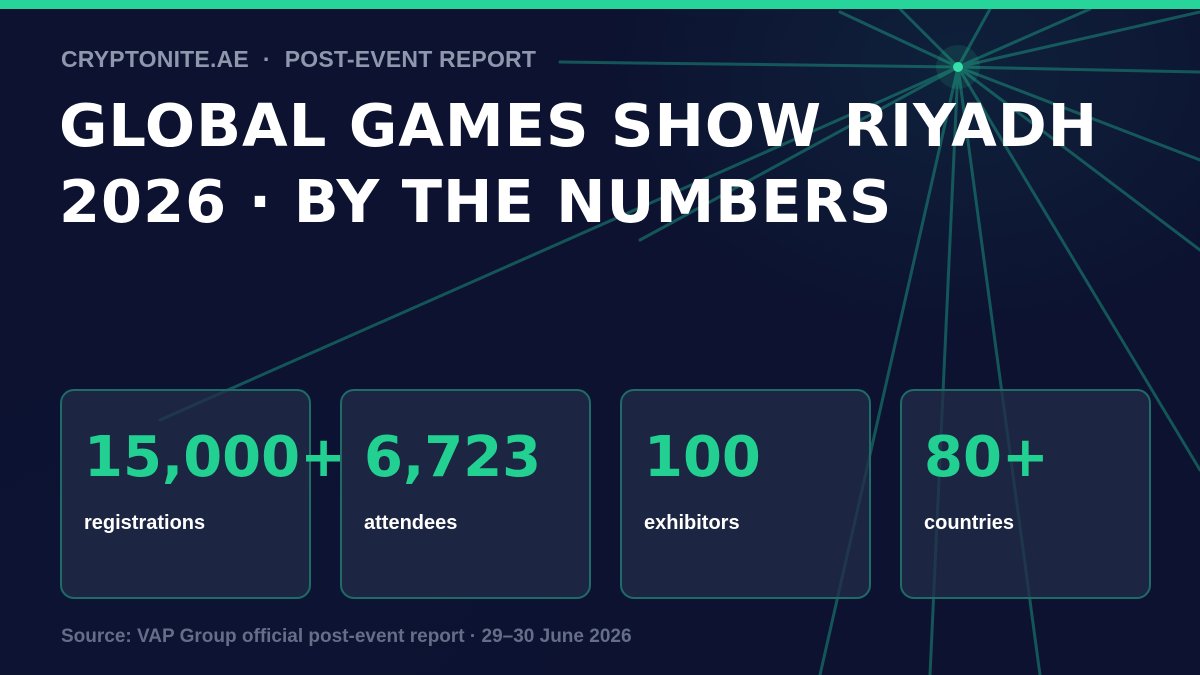  Describe the element at coordinates (692, 523) in the screenshot. I see `stat-label: exhibitors` at that location.